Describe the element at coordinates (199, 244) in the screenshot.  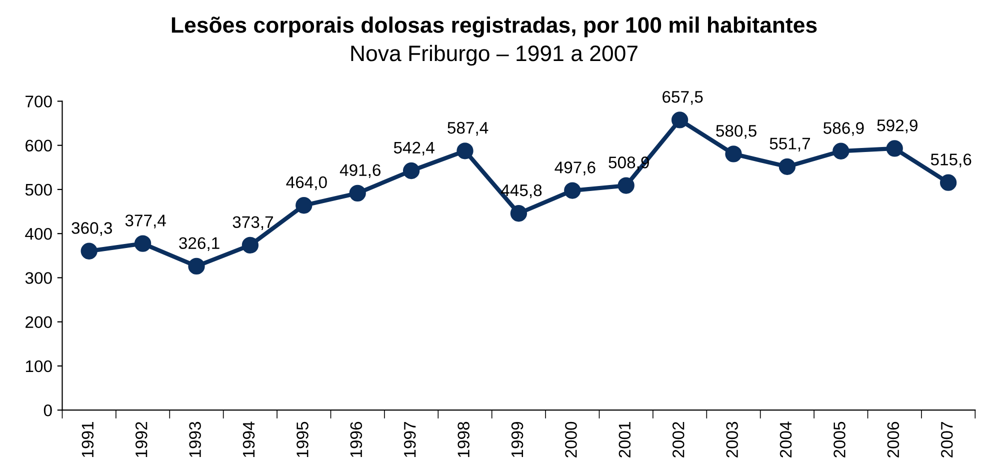
I see `data-label: 326,1` at that location.